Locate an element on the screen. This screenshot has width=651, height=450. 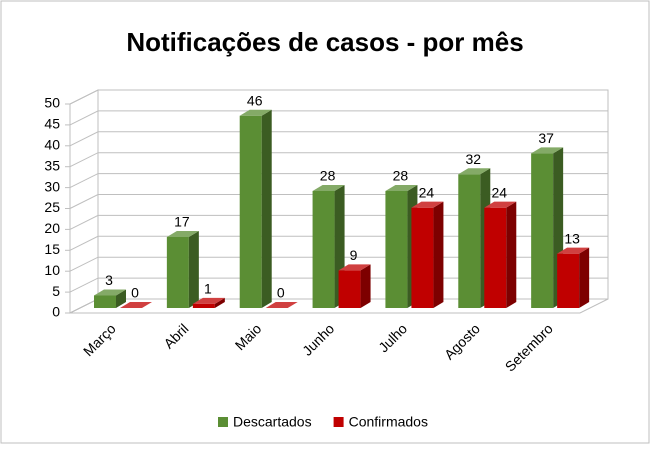
chart-title: Notificações de casos - por mês is located at coordinates (324, 42).